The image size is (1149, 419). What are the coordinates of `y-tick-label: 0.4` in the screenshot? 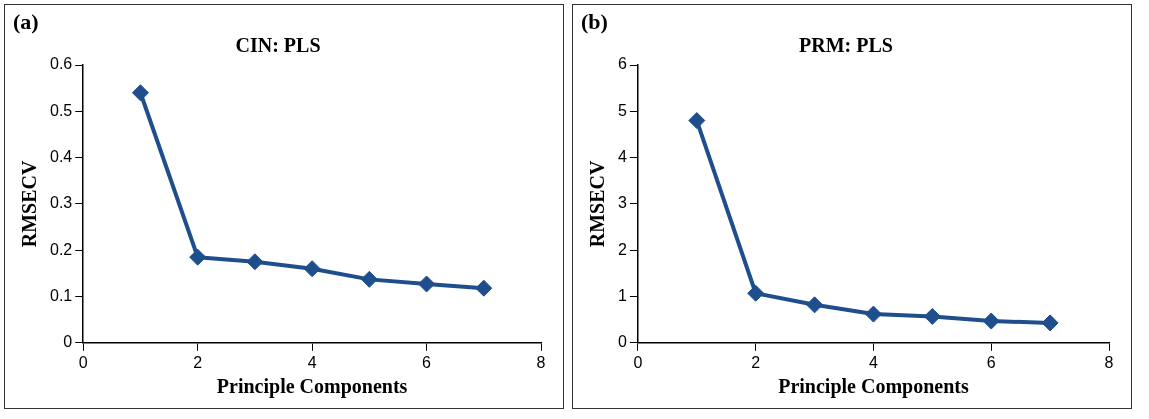 It's located at (61, 157).